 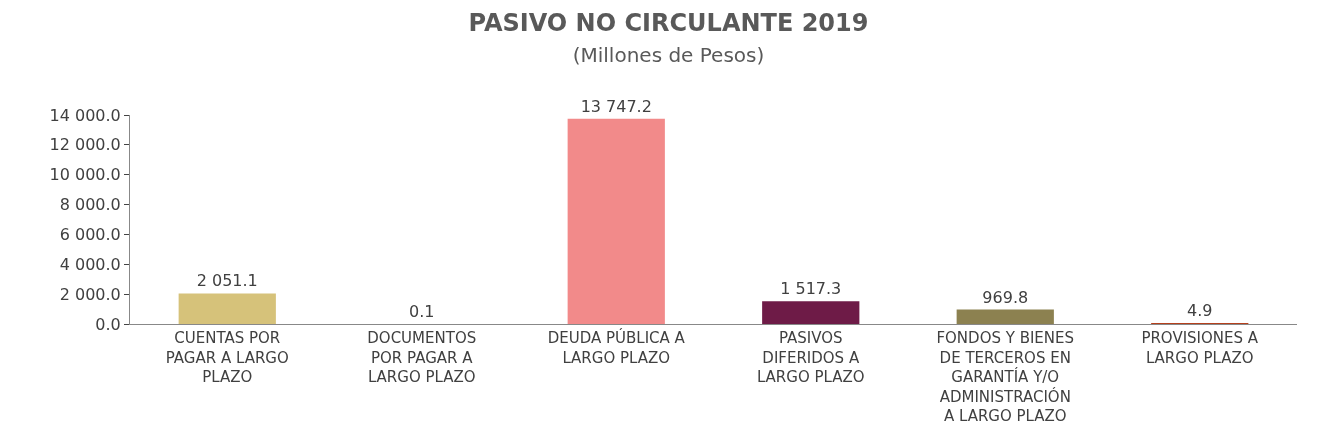 I want to click on chart-title: PASIVO NO CIRCULANTE 2019, so click(x=668, y=23).